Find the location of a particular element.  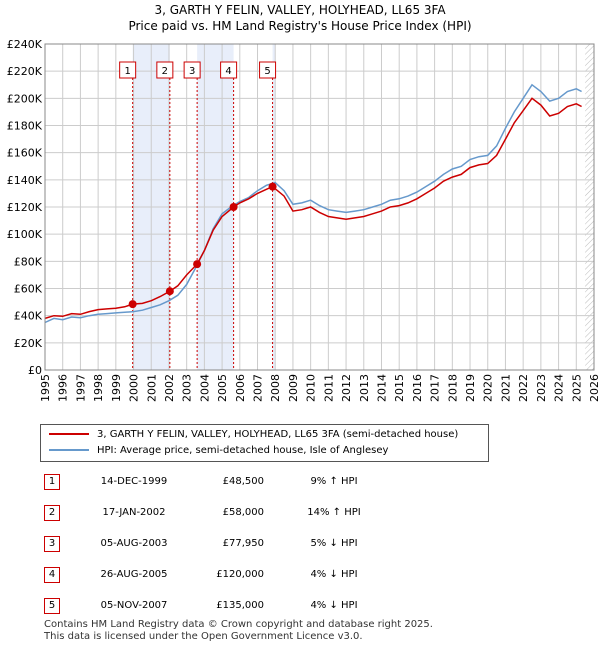

y-tick-label: £160K is located at coordinates (25, 153).